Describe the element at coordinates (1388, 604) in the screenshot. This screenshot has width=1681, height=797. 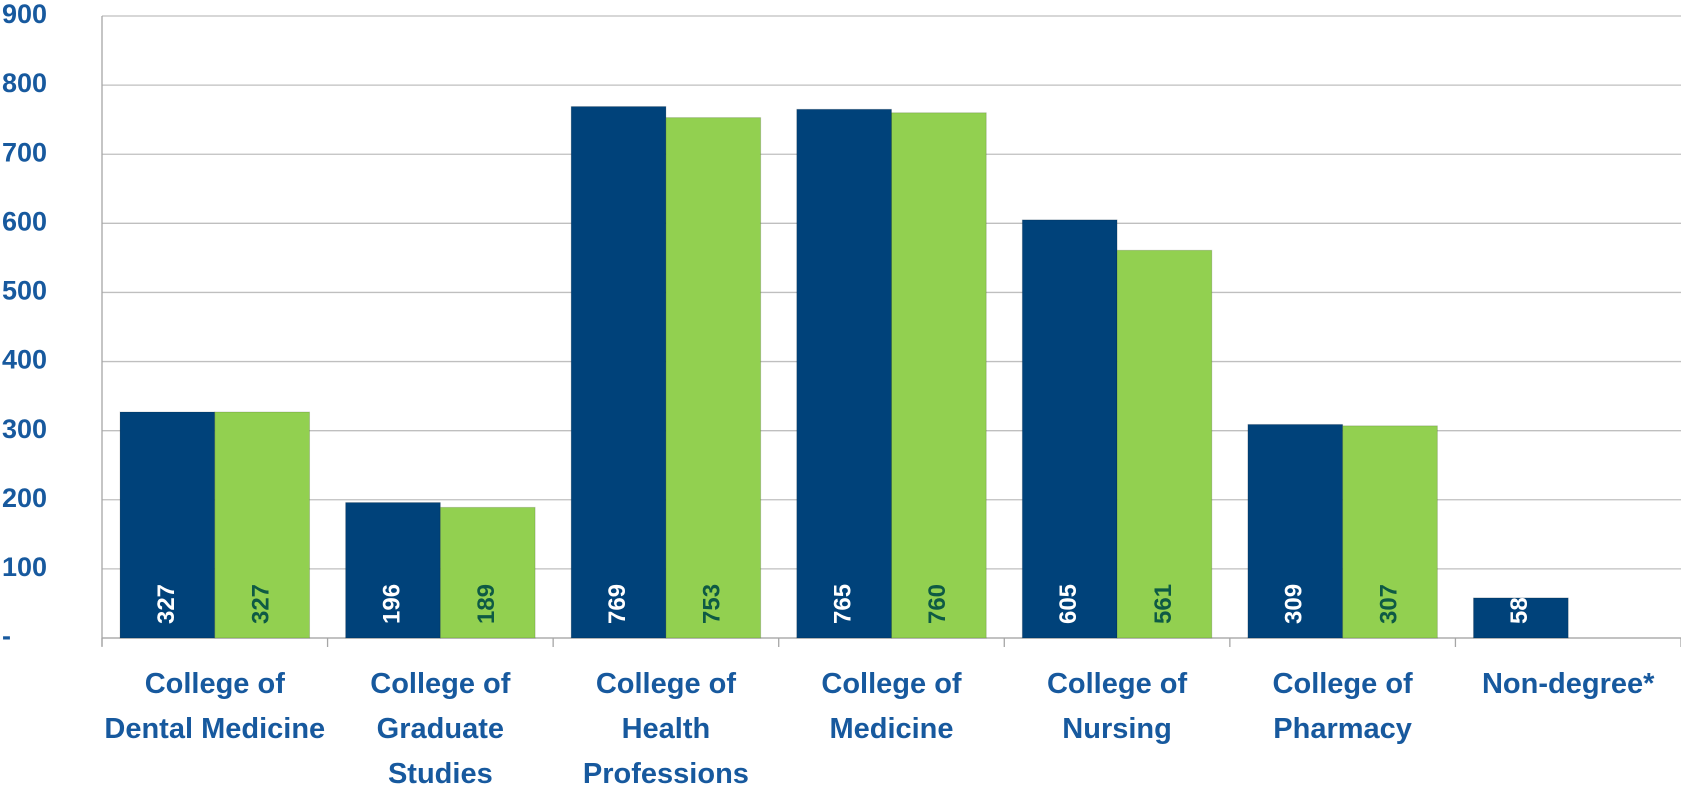
I see `value-label: 307` at that location.